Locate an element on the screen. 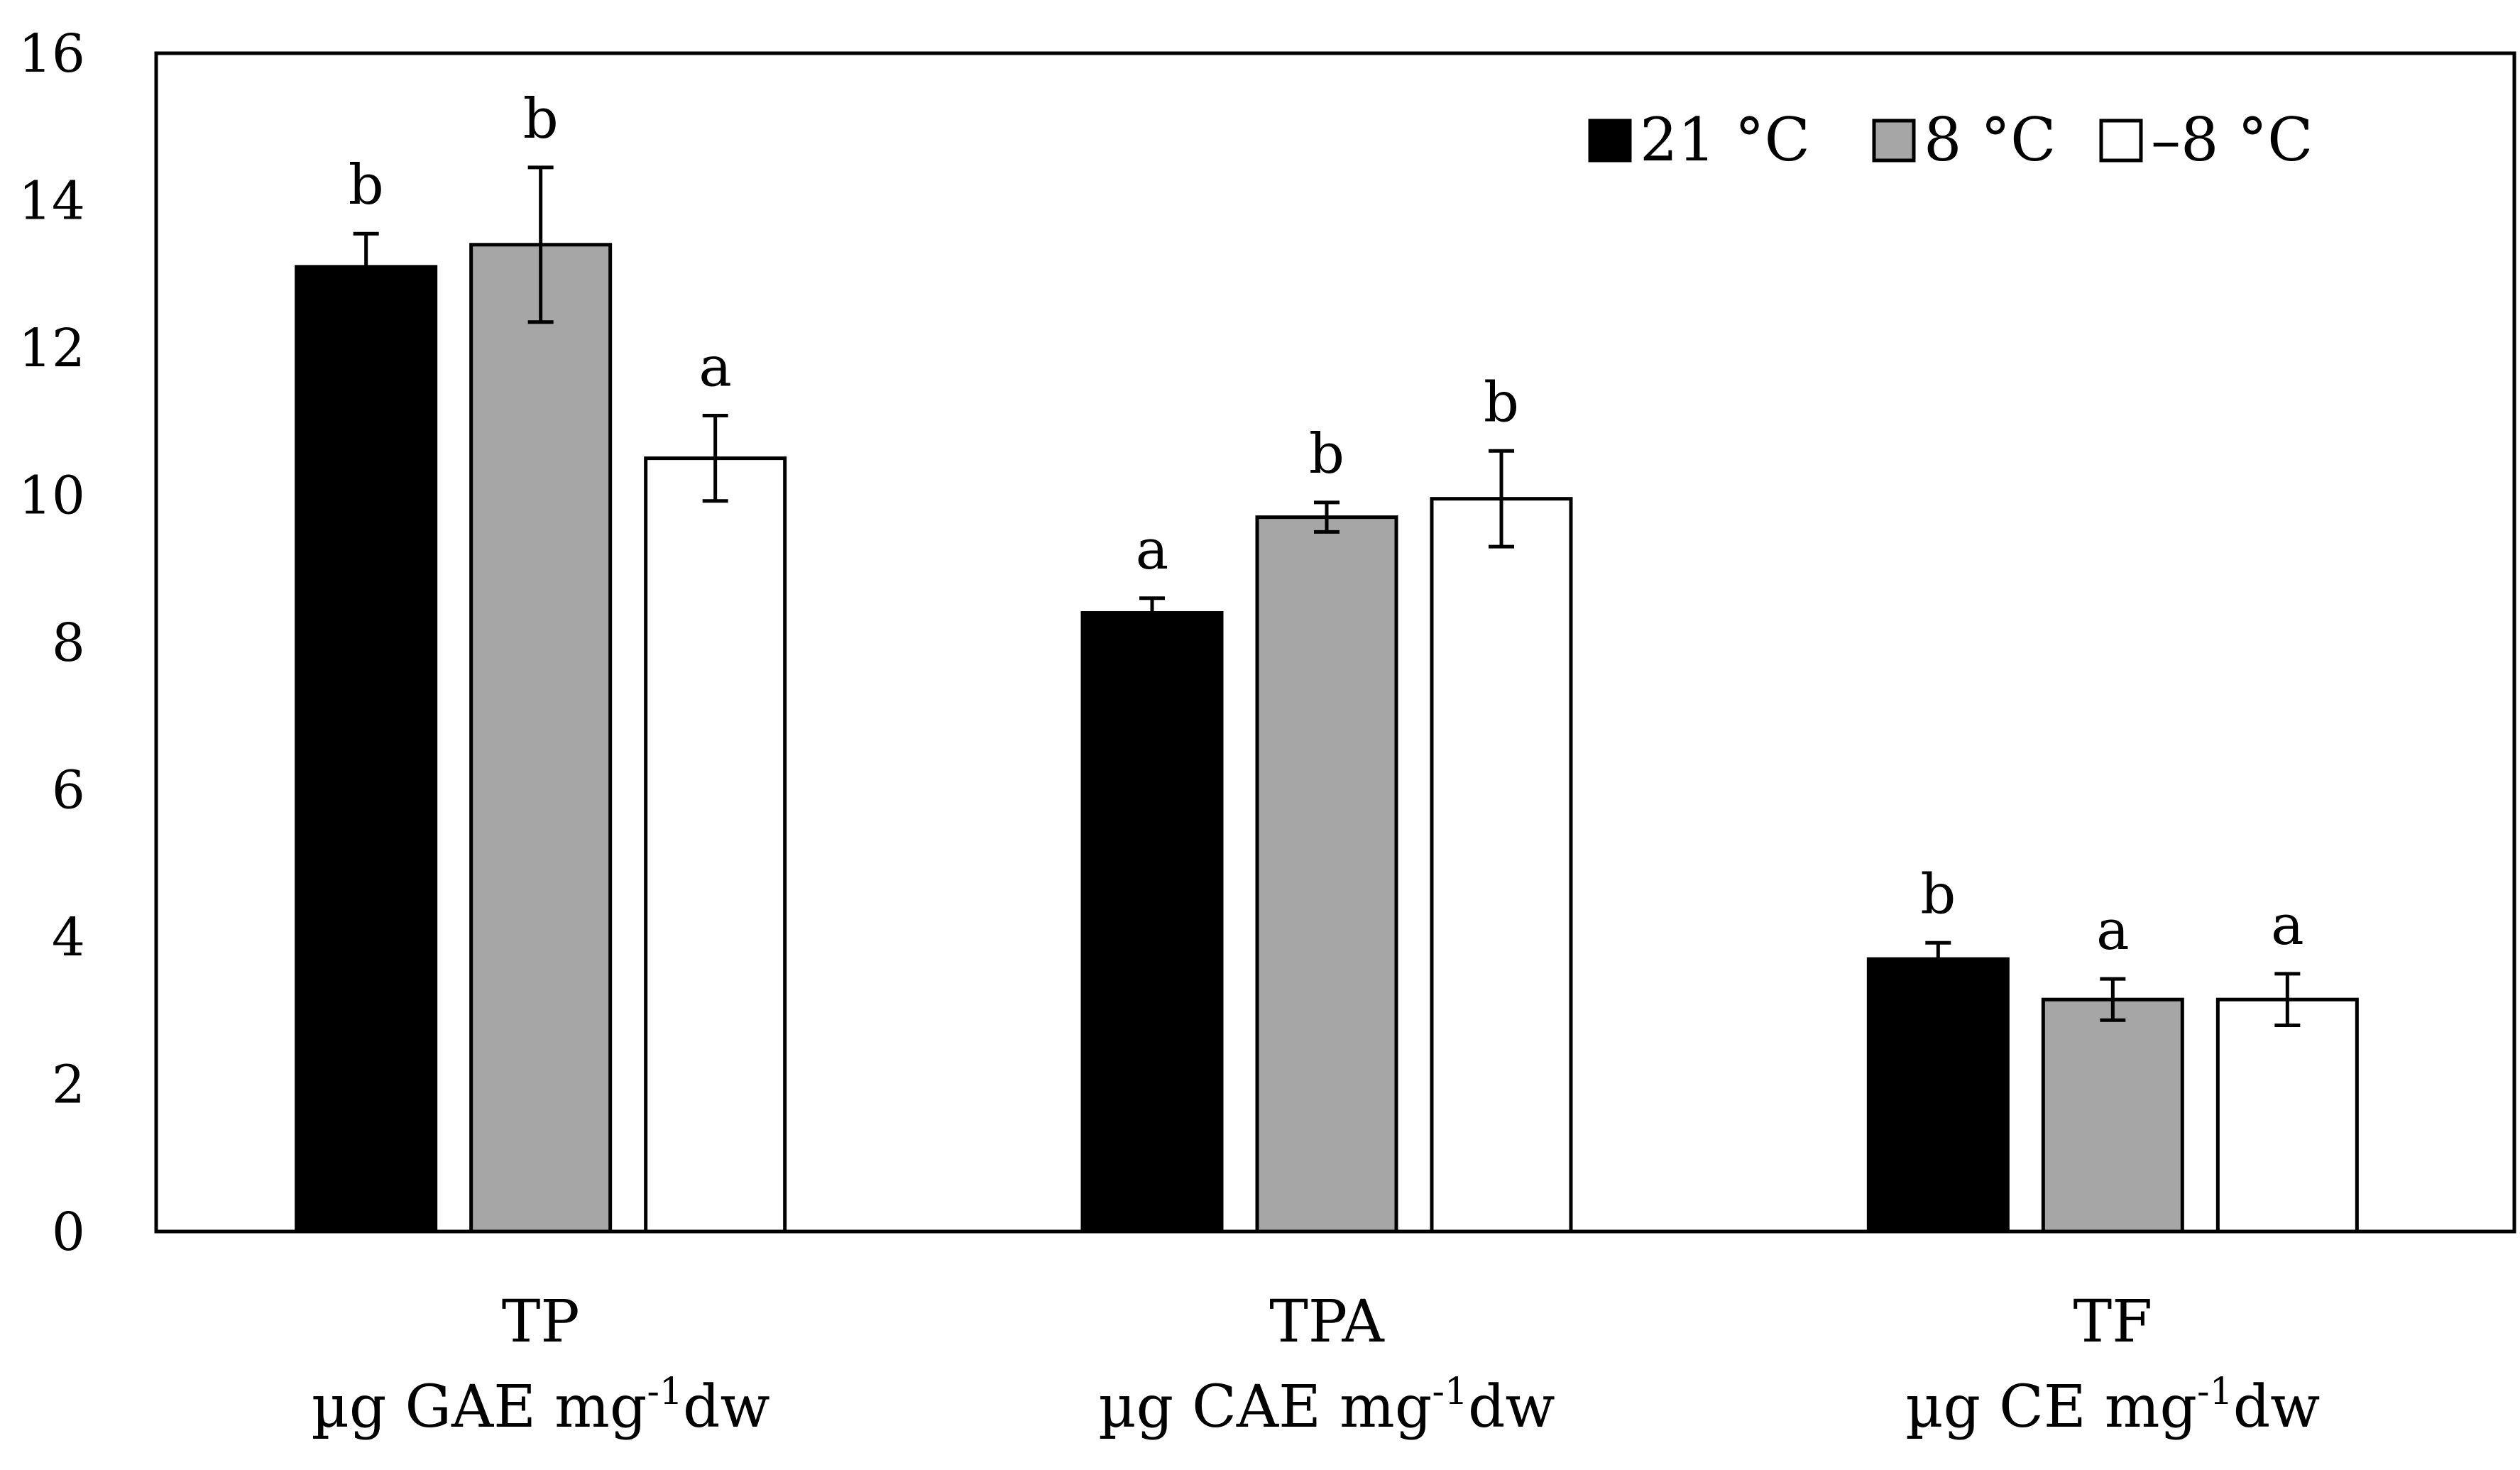 The image size is (2520, 1470). legend: 21 °C 8 °C –8 °C is located at coordinates (1951, 140).